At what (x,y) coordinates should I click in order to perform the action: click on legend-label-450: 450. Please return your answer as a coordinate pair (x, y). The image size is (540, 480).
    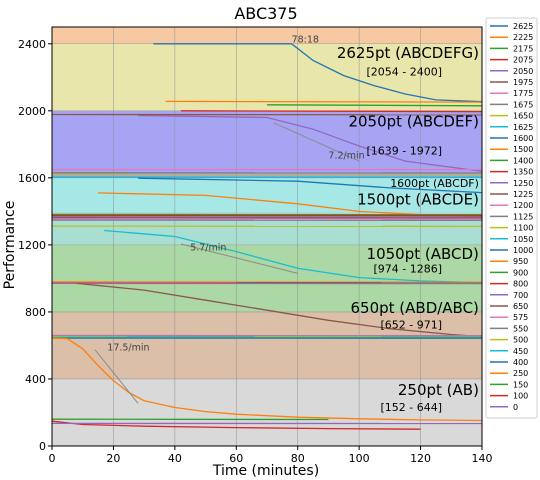
    Looking at the image, I should click on (520, 351).